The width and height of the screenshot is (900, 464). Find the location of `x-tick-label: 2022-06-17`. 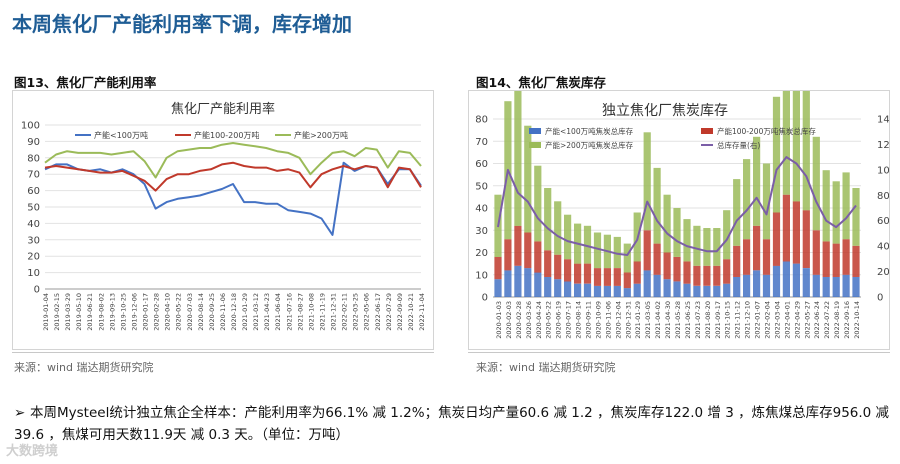

x-tick-label: 2022-06-17 is located at coordinates (378, 312).